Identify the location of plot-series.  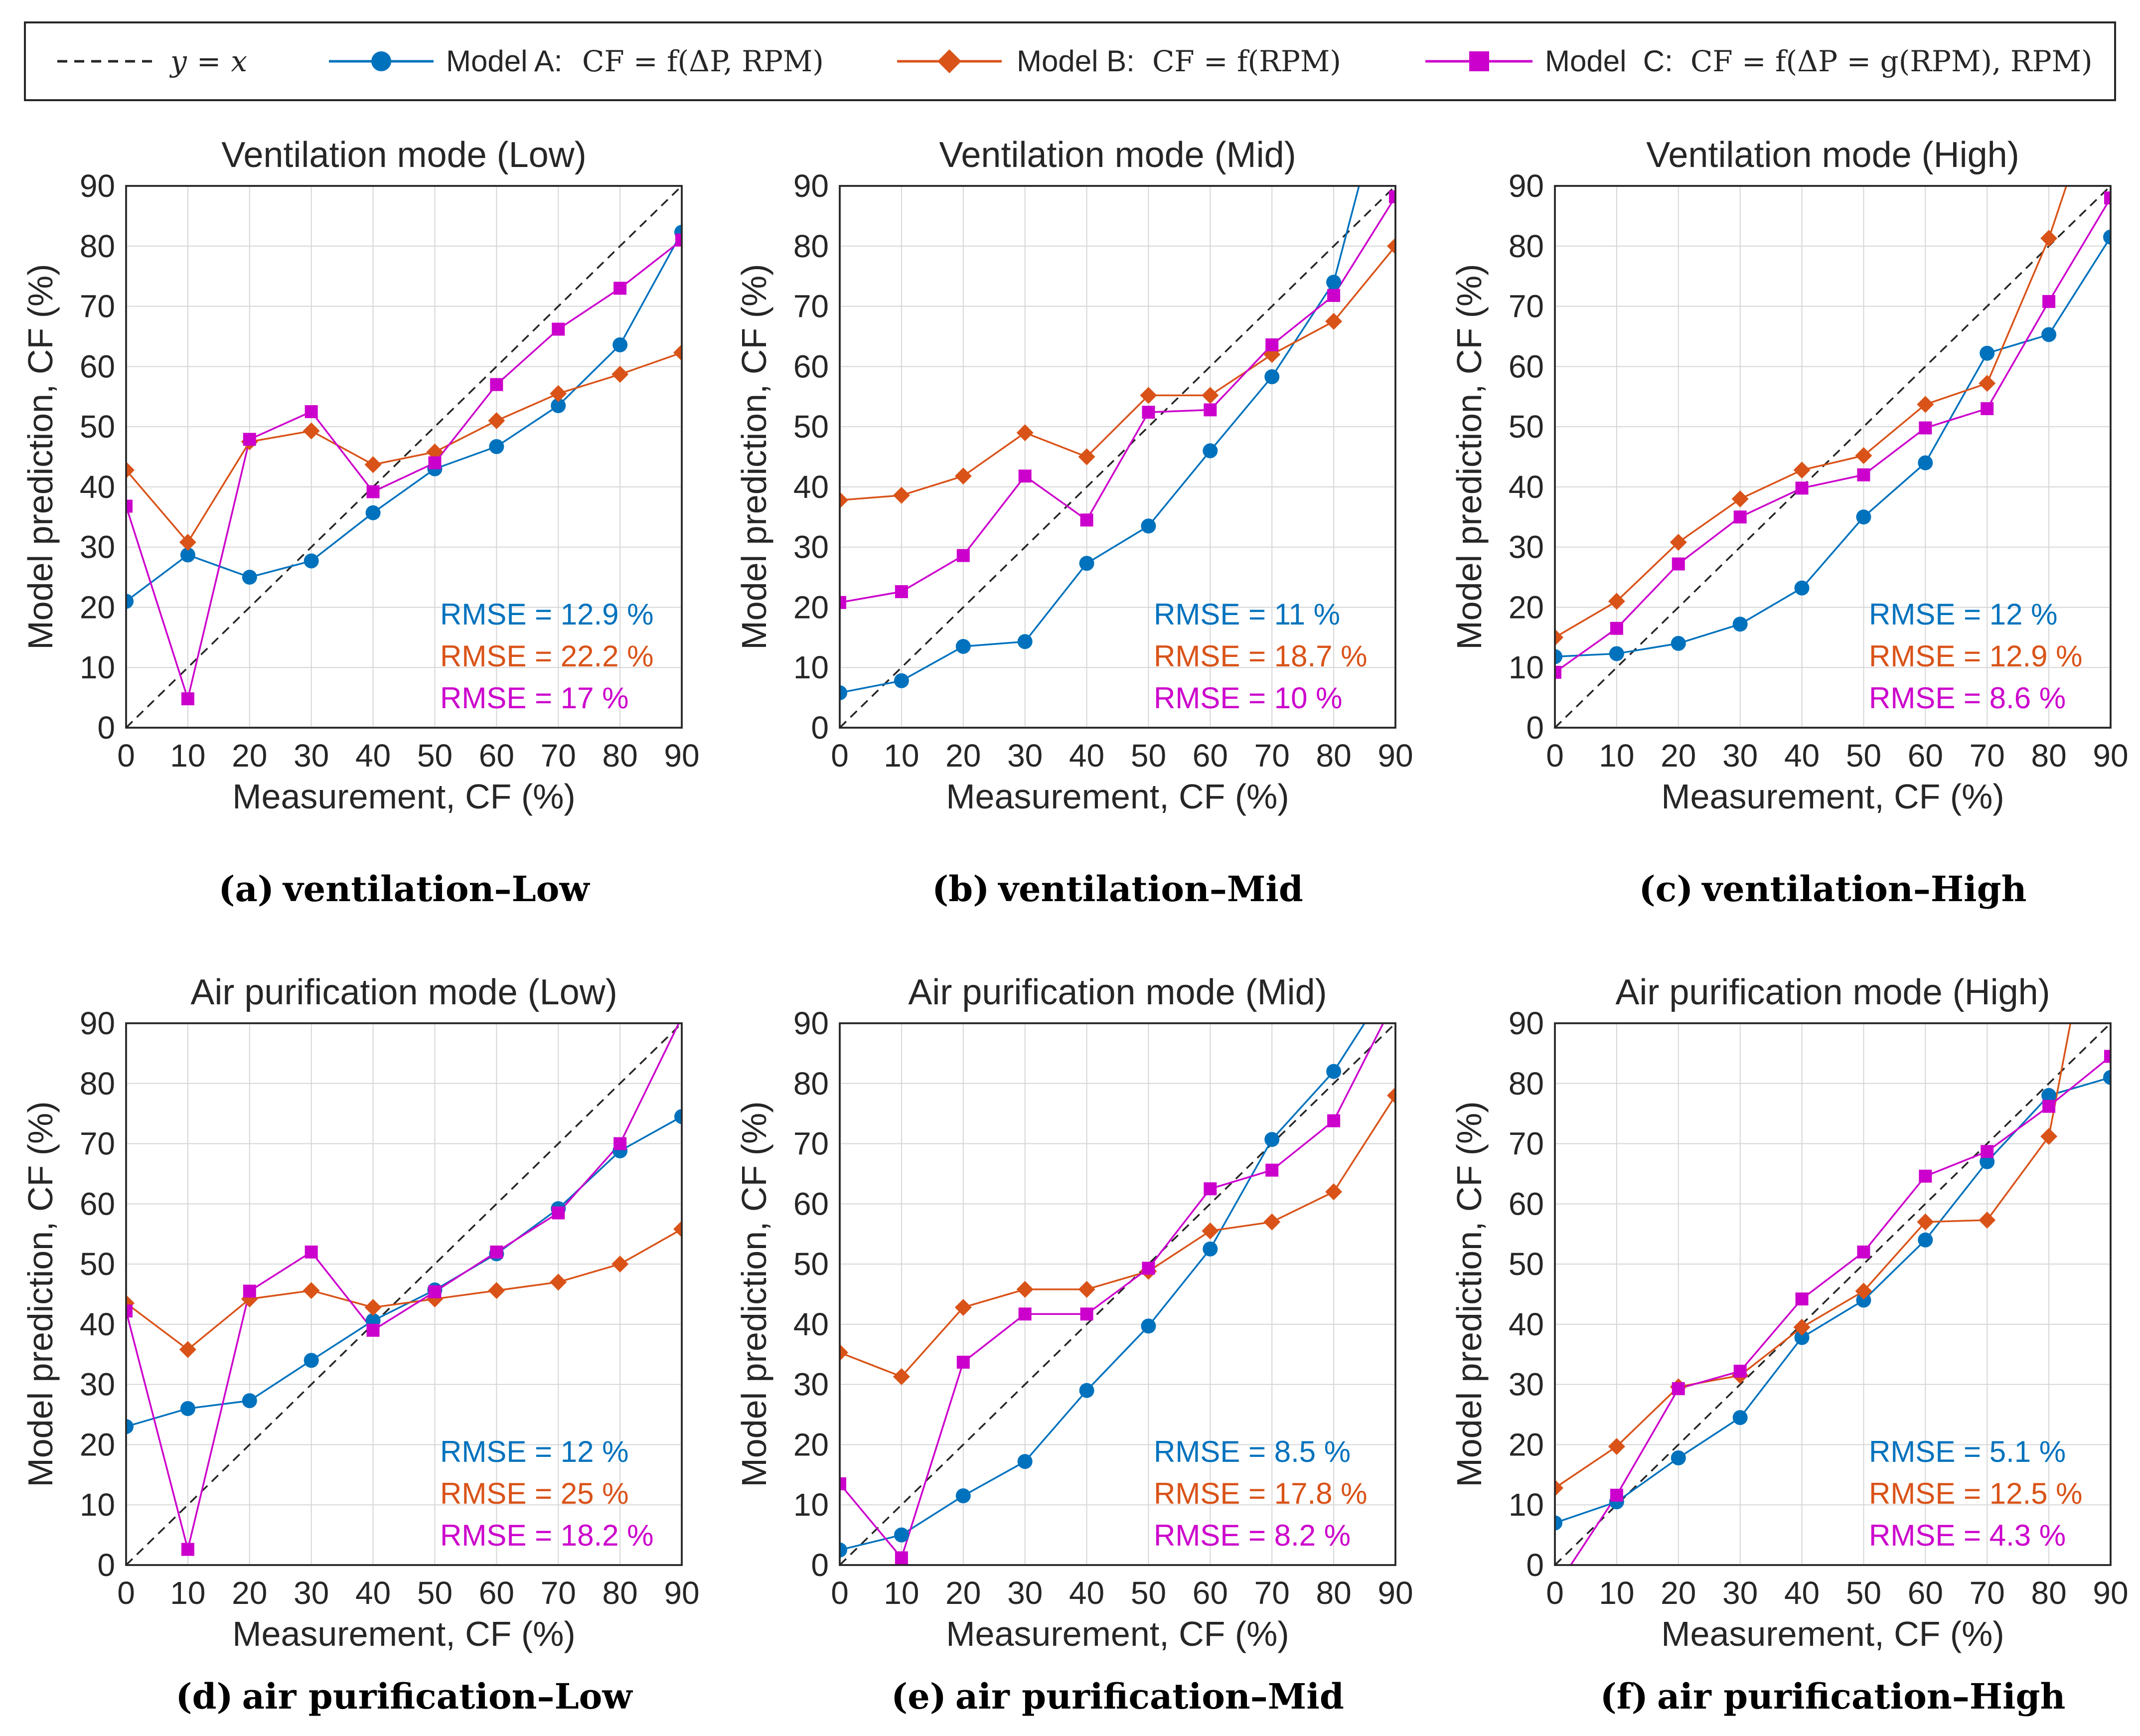
(1833, 457).